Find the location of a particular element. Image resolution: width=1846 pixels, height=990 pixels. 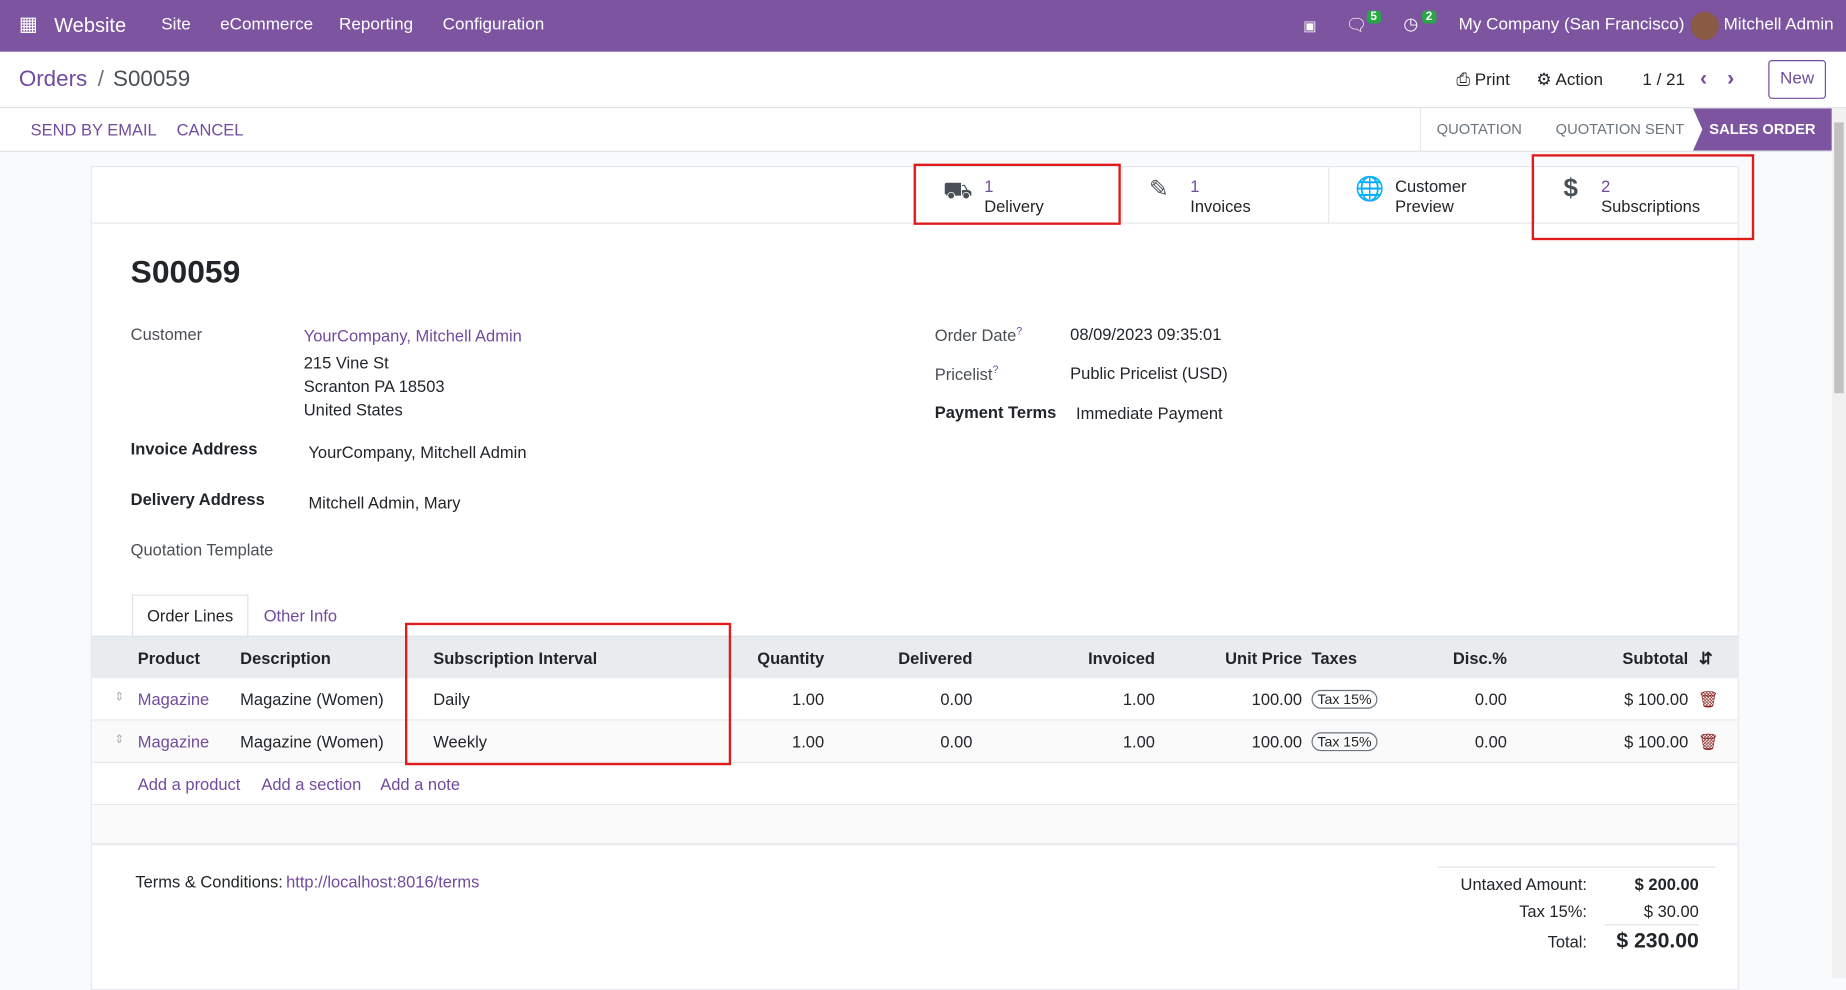

header-unit-price: Unit Price is located at coordinates (1264, 658).